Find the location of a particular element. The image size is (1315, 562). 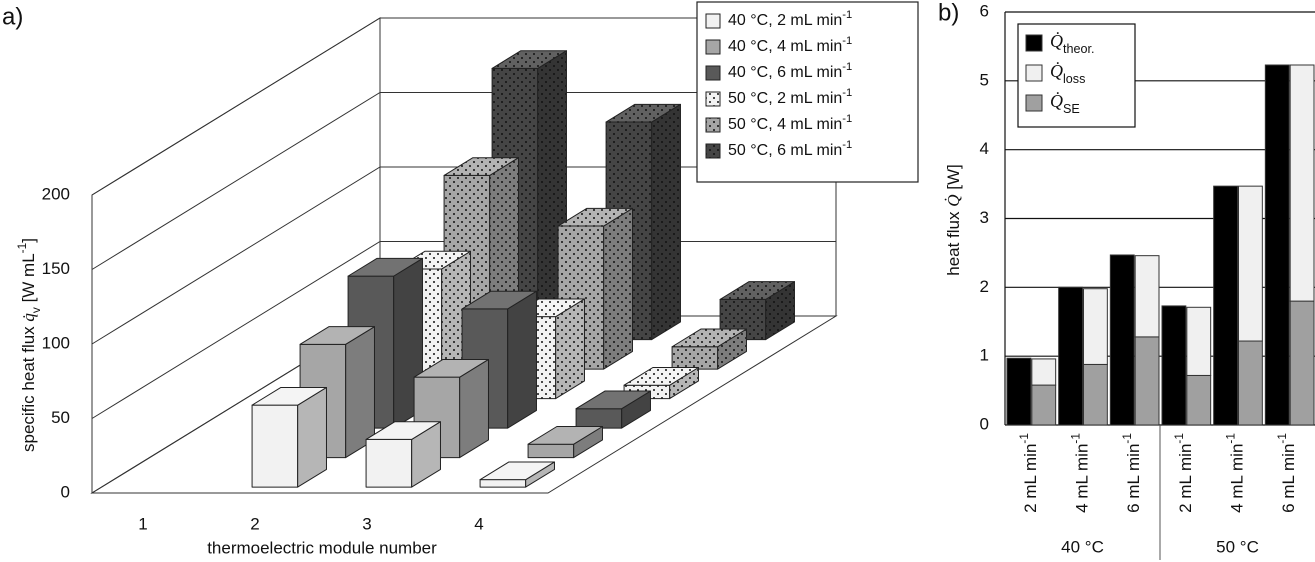

y-axis-label: specific heat flux q̇v [W mL-1] is located at coordinates (29, 345).